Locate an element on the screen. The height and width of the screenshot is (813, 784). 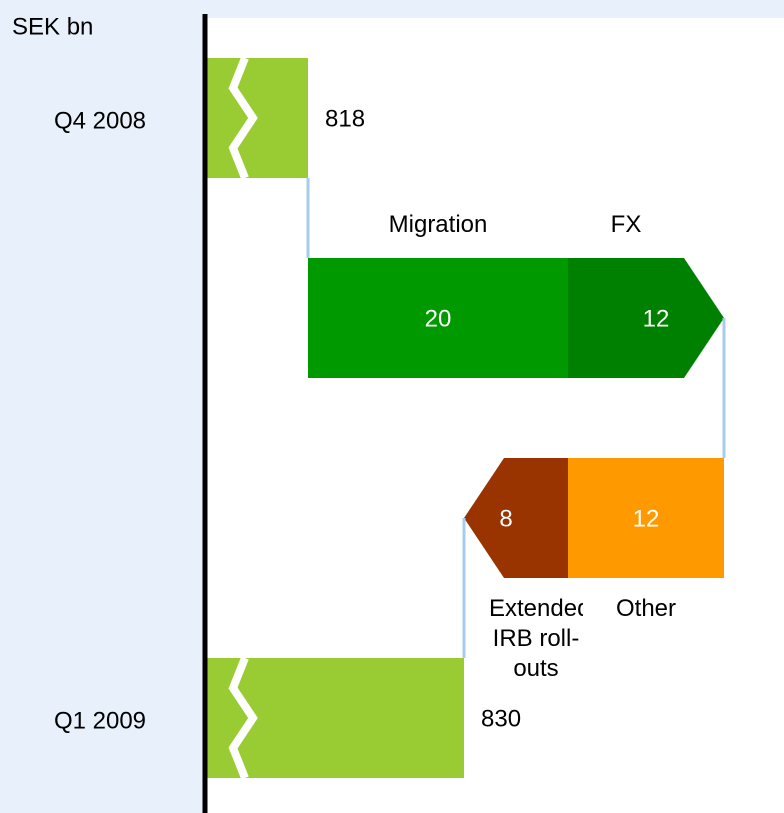
value-label: 8 is located at coordinates (505, 518).